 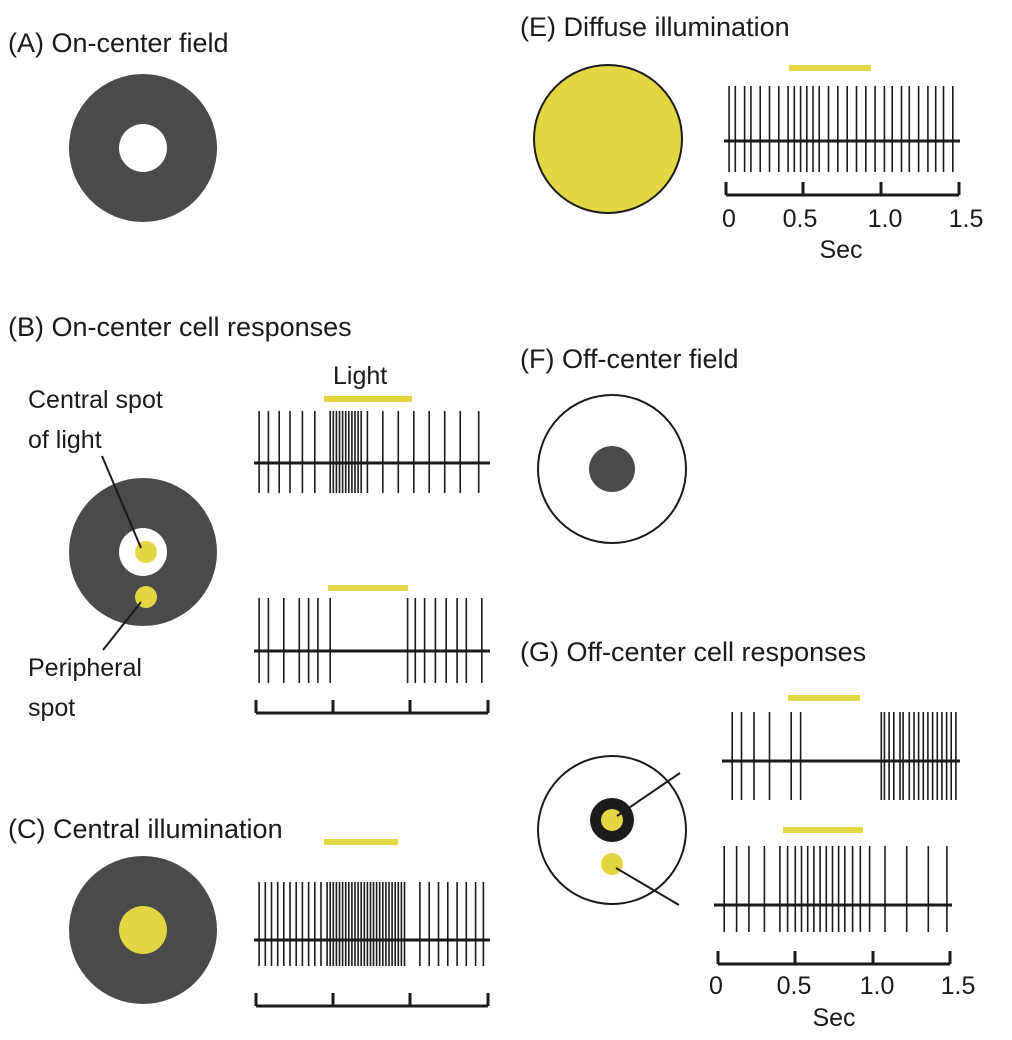 What do you see at coordinates (852, 223) in the screenshot?
I see `e-time-axis: 0 0.5 1.0 1.5 Sec` at bounding box center [852, 223].